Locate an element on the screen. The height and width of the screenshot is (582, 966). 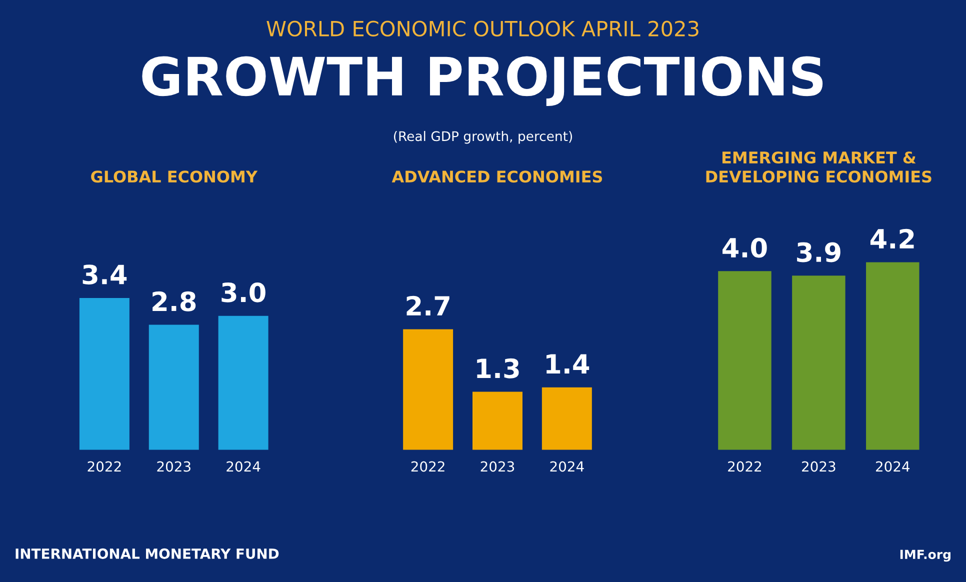
chart-title: EMERGING MARKET & DEVELOPING ECONOMIES is located at coordinates (819, 167).